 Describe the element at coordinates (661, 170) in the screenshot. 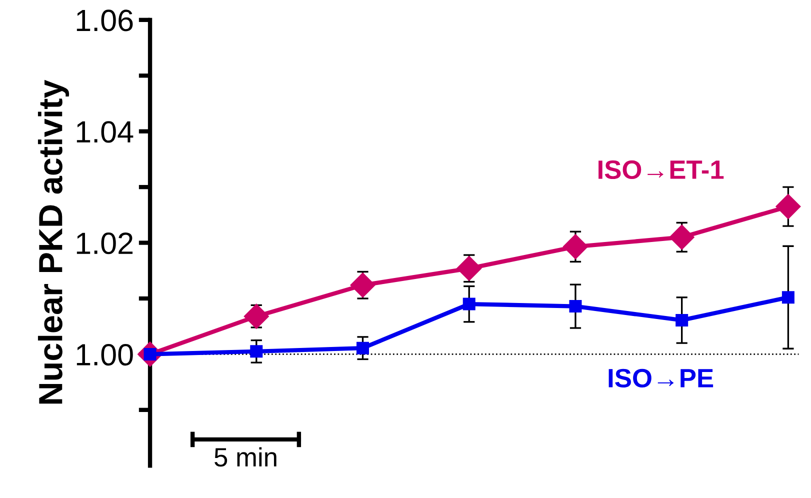

I see `series-label: ISO→ET-1` at that location.